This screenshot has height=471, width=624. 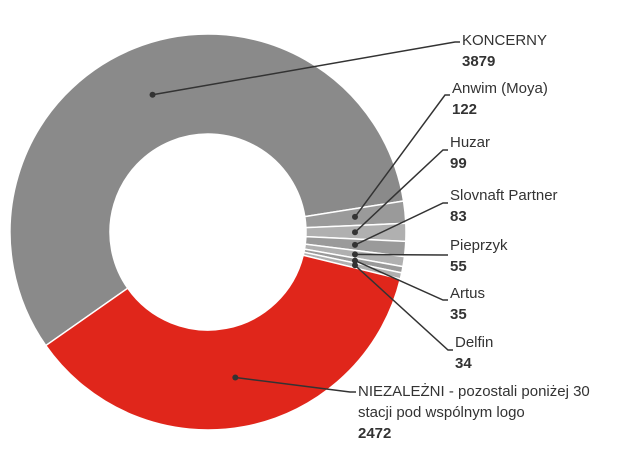 I want to click on slice-name: Artus, so click(x=468, y=293).